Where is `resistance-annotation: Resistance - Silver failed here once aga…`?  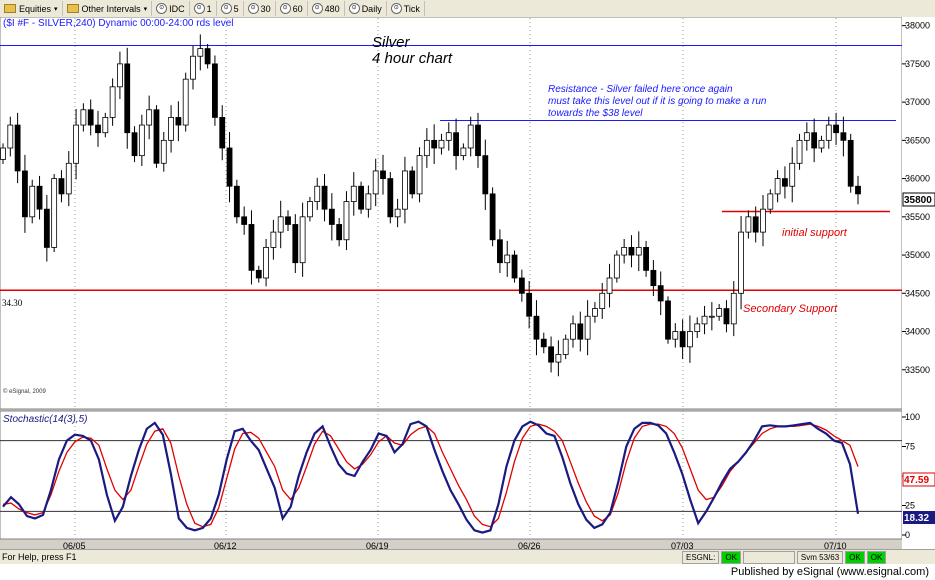 resistance-annotation: Resistance - Silver failed here once aga… is located at coordinates (657, 101).